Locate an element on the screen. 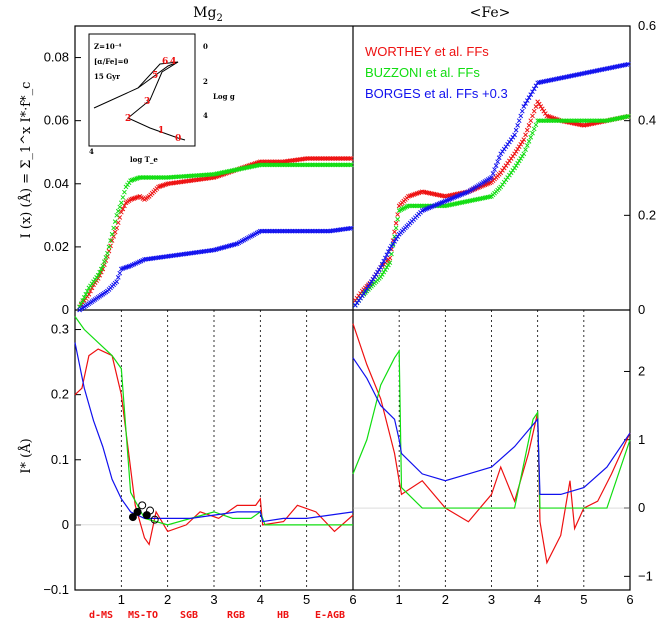 The image size is (665, 626). y-tick-label: 0.1 is located at coordinates (60, 459).